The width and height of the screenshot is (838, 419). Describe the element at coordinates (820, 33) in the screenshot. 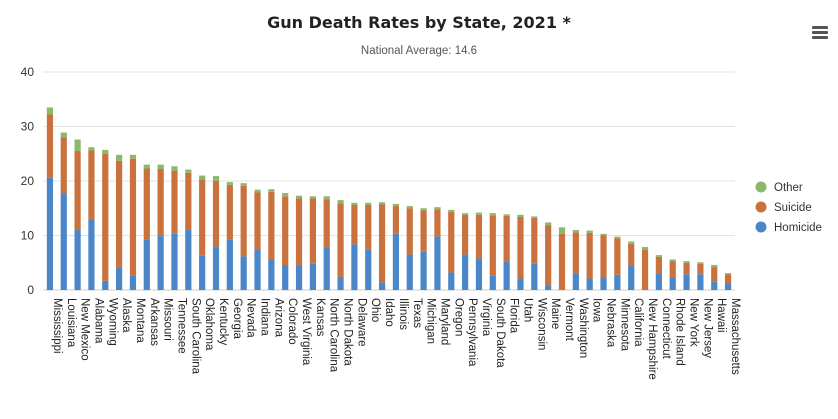

I see `hamburger-menu-icon` at that location.